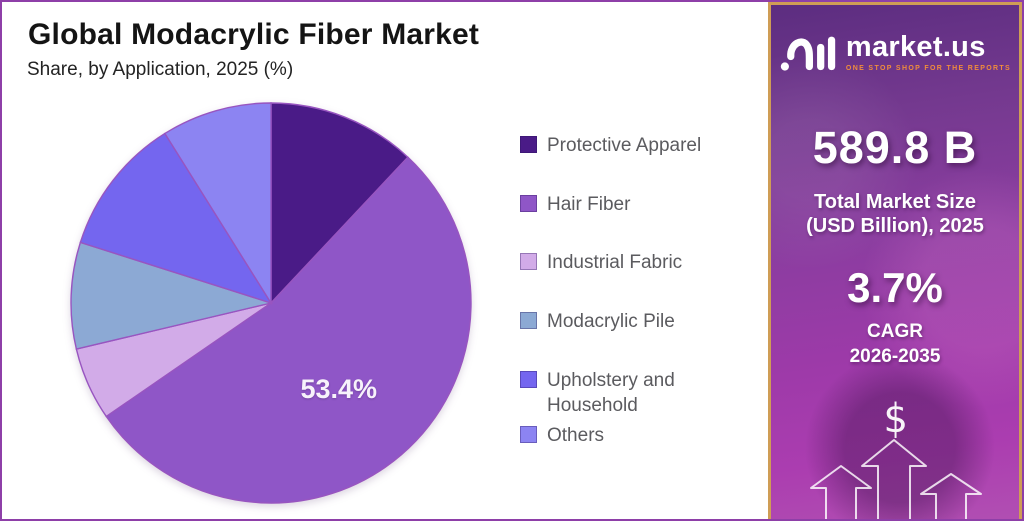 This screenshot has height=521, width=1024. I want to click on legend-label: Others, so click(576, 435).